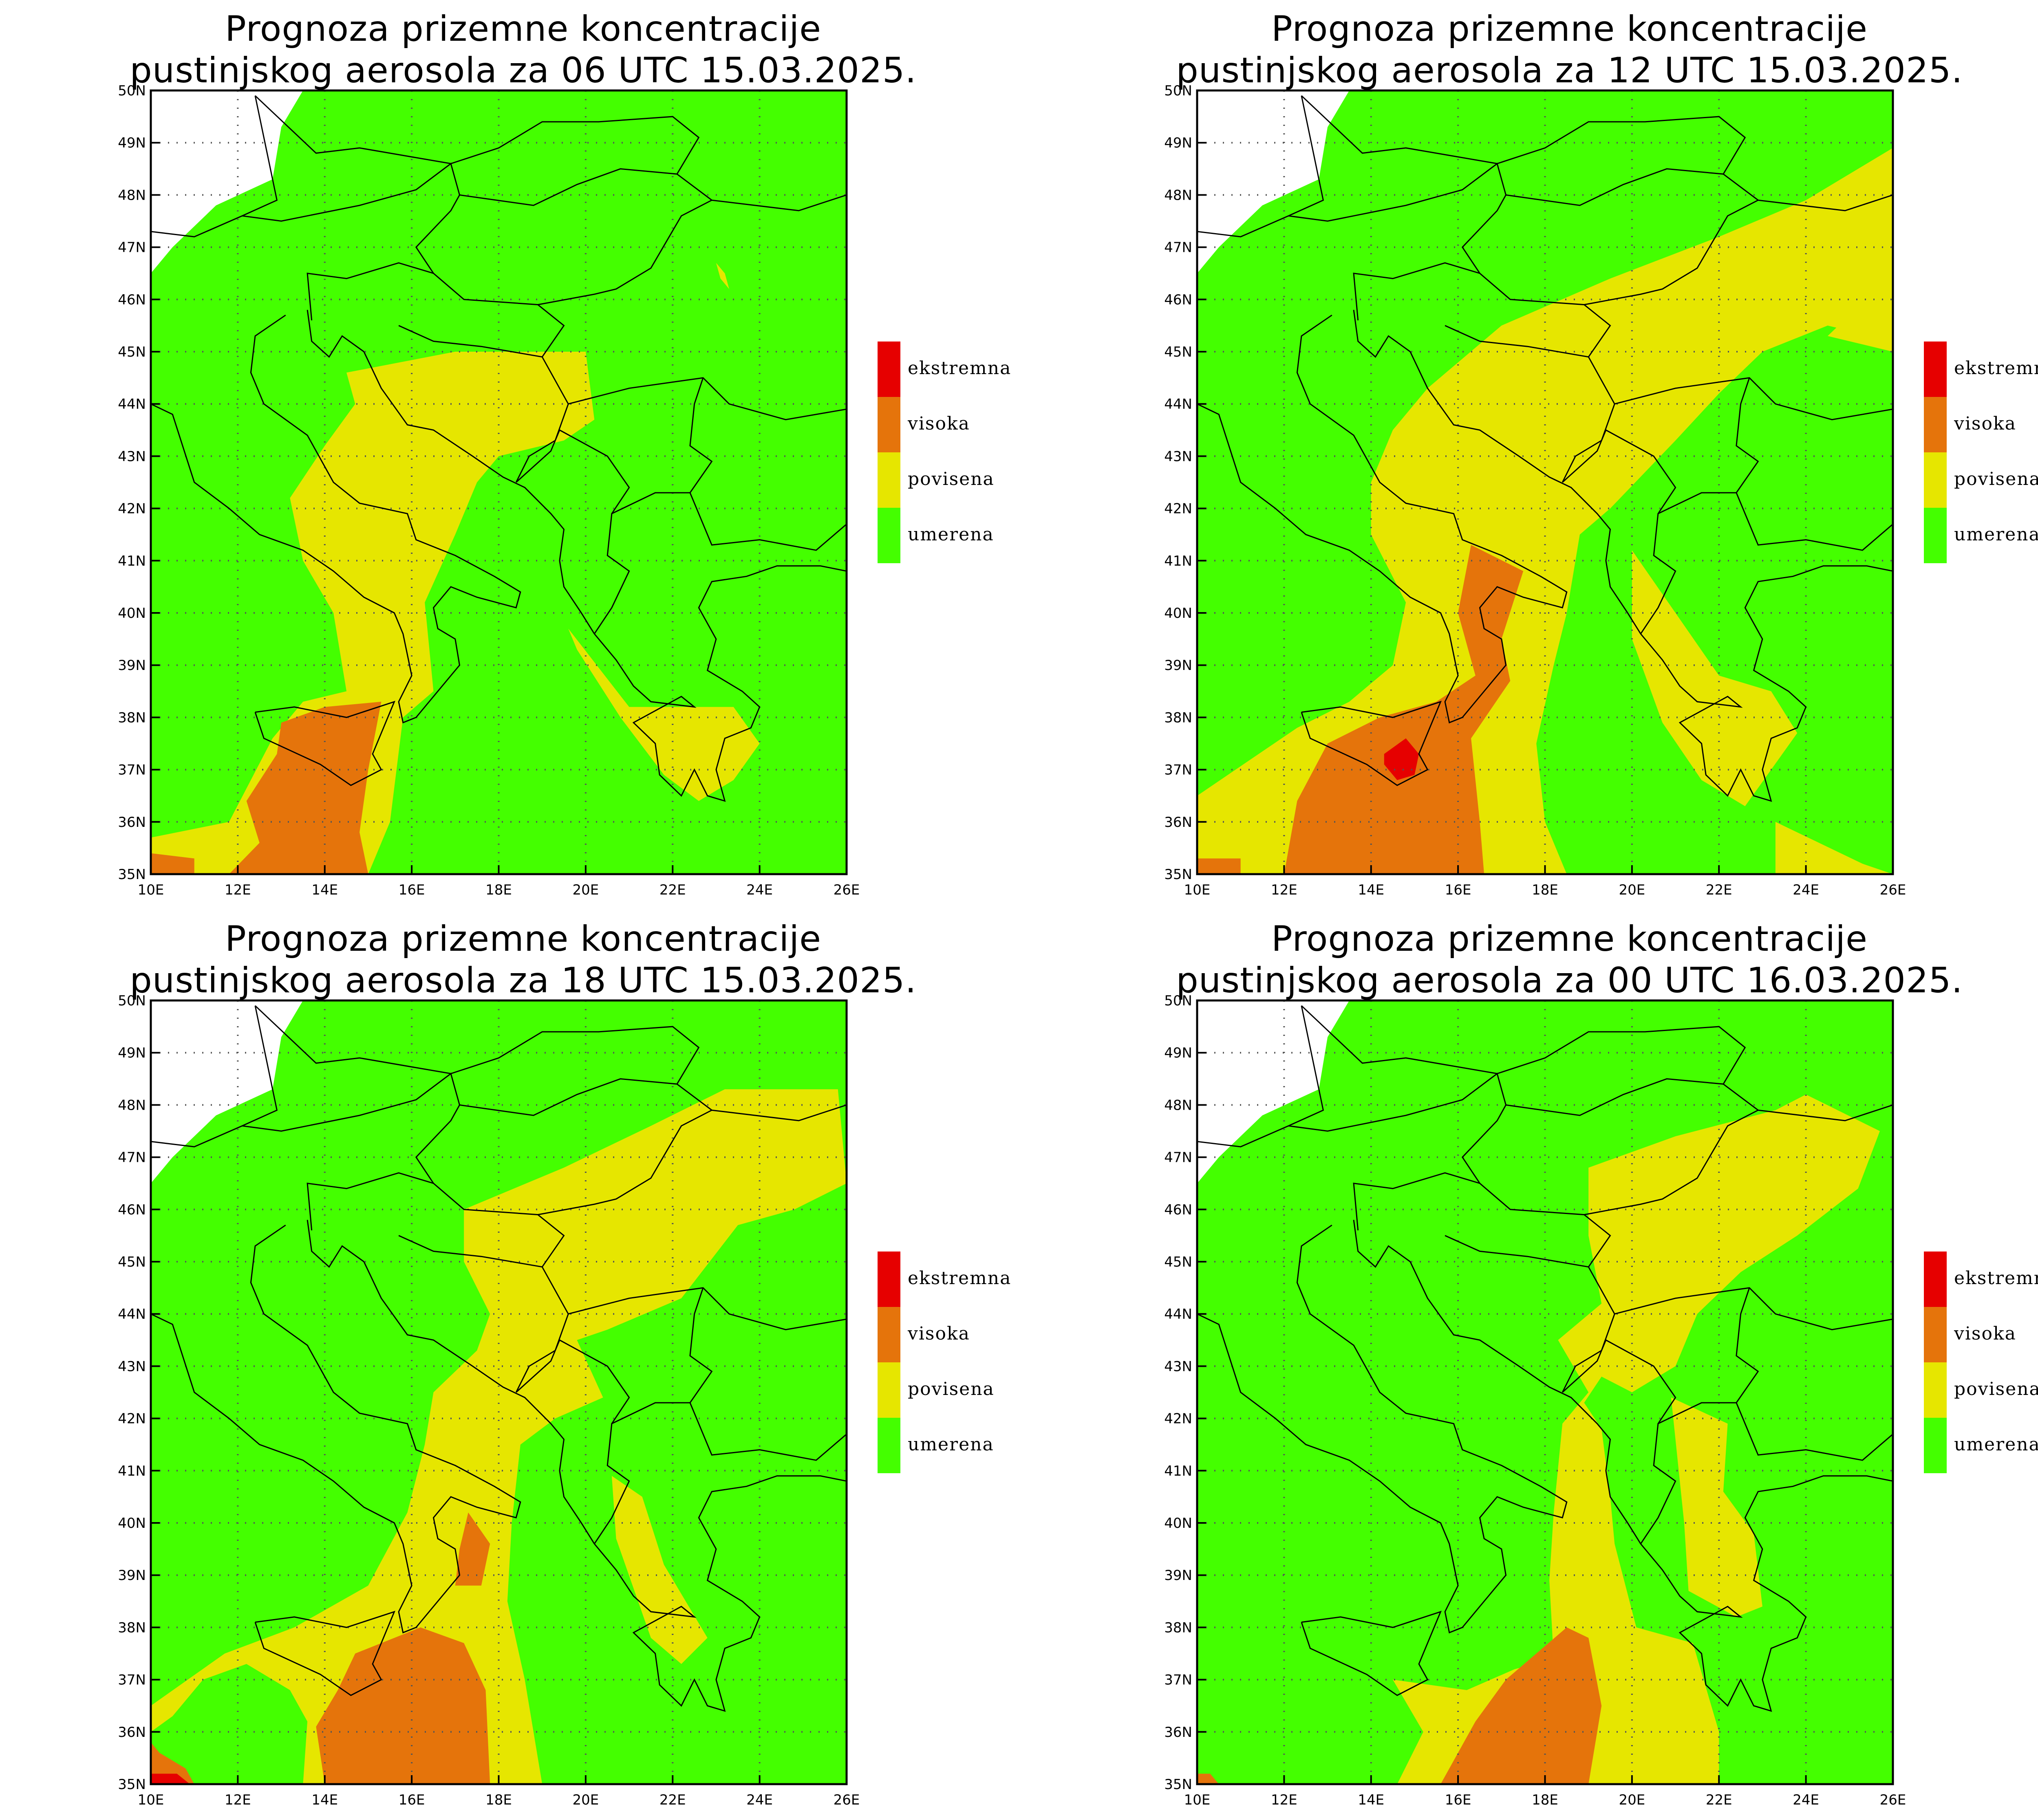 This screenshot has height=1820, width=2038. I want to click on lon-tick-label: 16E, so click(412, 1800).